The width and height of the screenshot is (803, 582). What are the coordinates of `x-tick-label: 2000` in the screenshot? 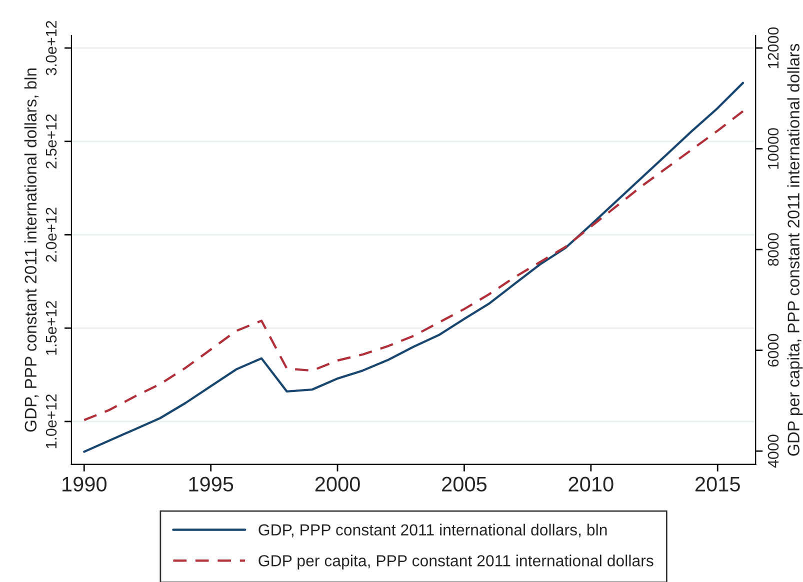 It's located at (337, 484).